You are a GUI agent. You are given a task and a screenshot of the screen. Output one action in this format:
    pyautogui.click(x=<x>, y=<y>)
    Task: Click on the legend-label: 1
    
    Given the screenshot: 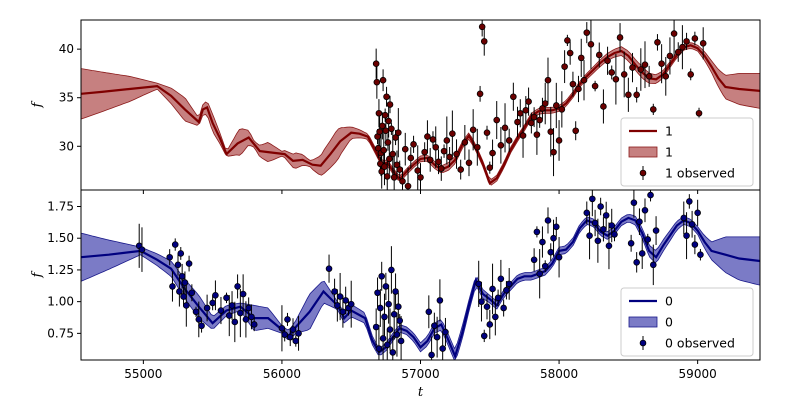 What is the action you would take?
    pyautogui.click(x=669, y=152)
    